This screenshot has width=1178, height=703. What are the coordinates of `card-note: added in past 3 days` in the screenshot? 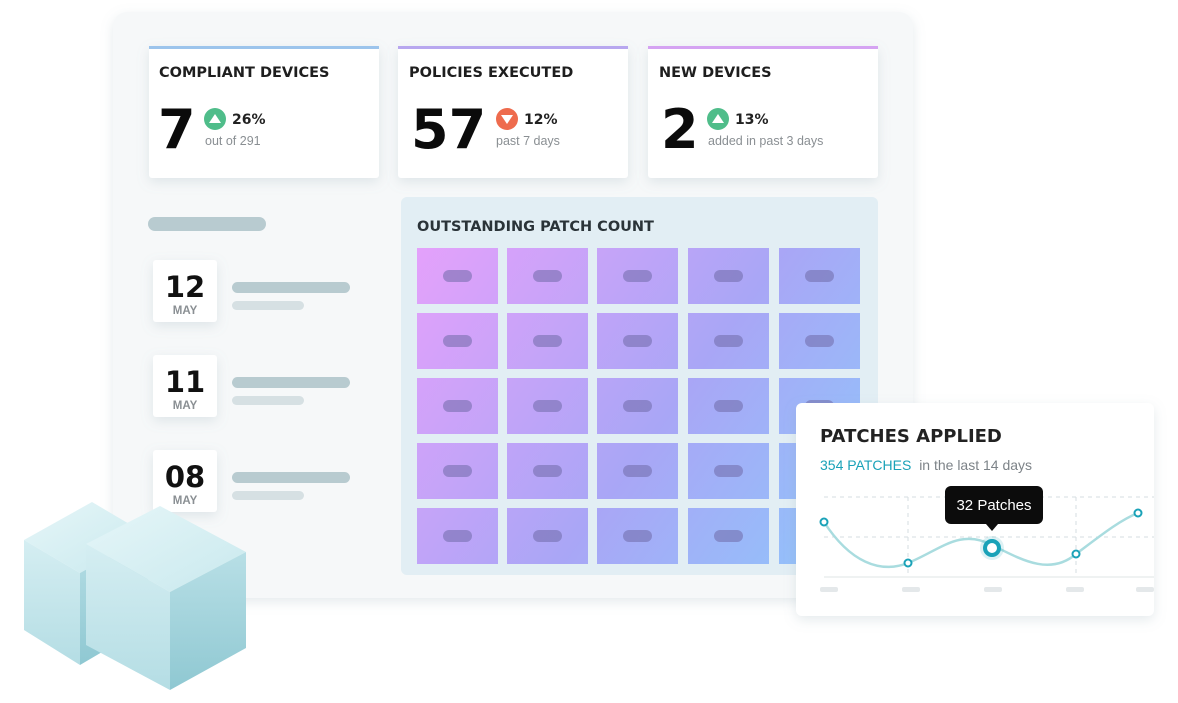 It's located at (765, 141).